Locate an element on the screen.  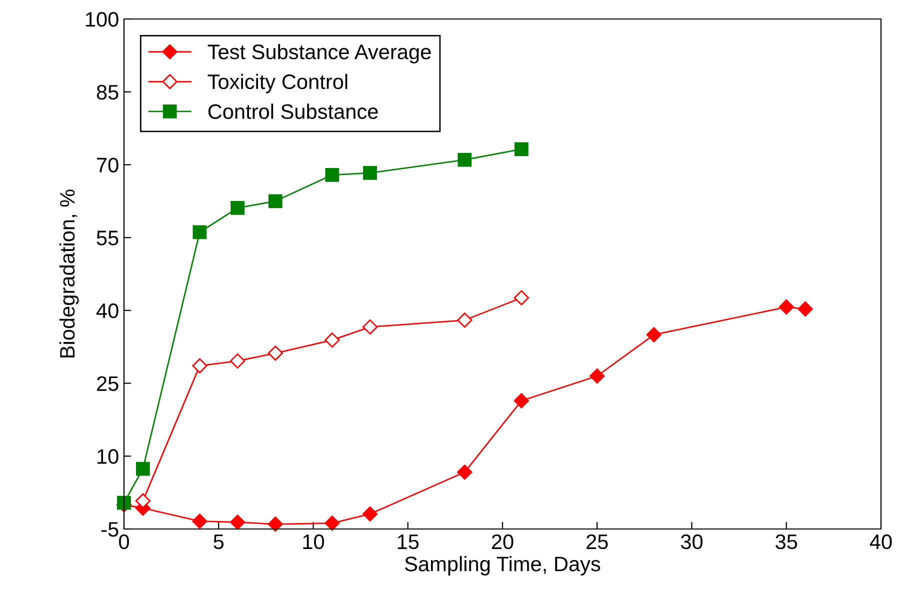
x-tick-label: 15 is located at coordinates (408, 542).